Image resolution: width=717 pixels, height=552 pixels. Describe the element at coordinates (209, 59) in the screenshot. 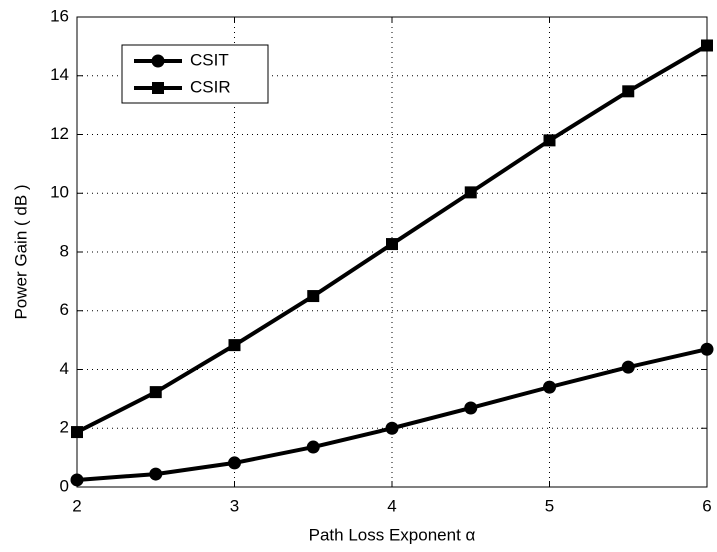

I see `legend-label: CSIT` at that location.